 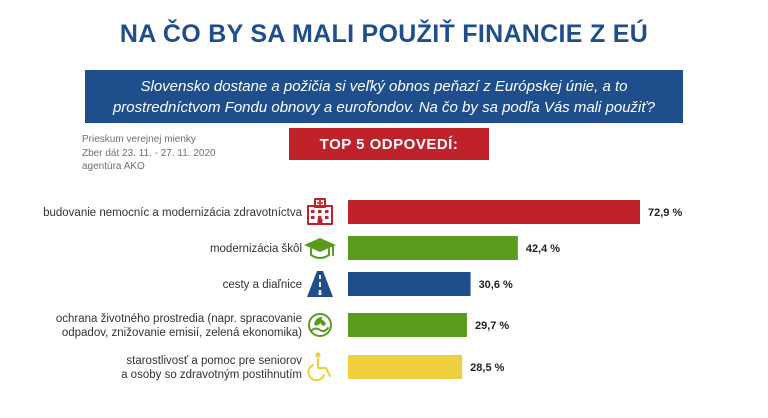 What do you see at coordinates (320, 284) in the screenshot?
I see `highway-icon` at bounding box center [320, 284].